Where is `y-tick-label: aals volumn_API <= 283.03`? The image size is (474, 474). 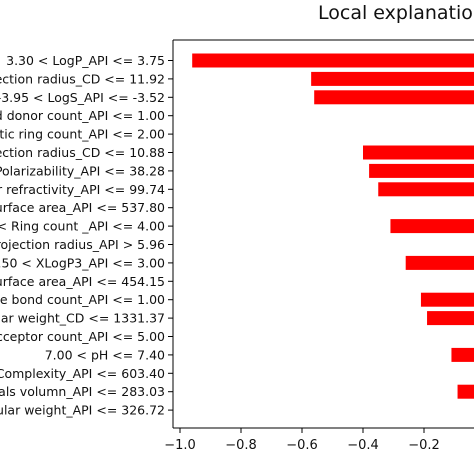 y-tick-label: aals volumn_API <= 283.03 is located at coordinates (82, 391).